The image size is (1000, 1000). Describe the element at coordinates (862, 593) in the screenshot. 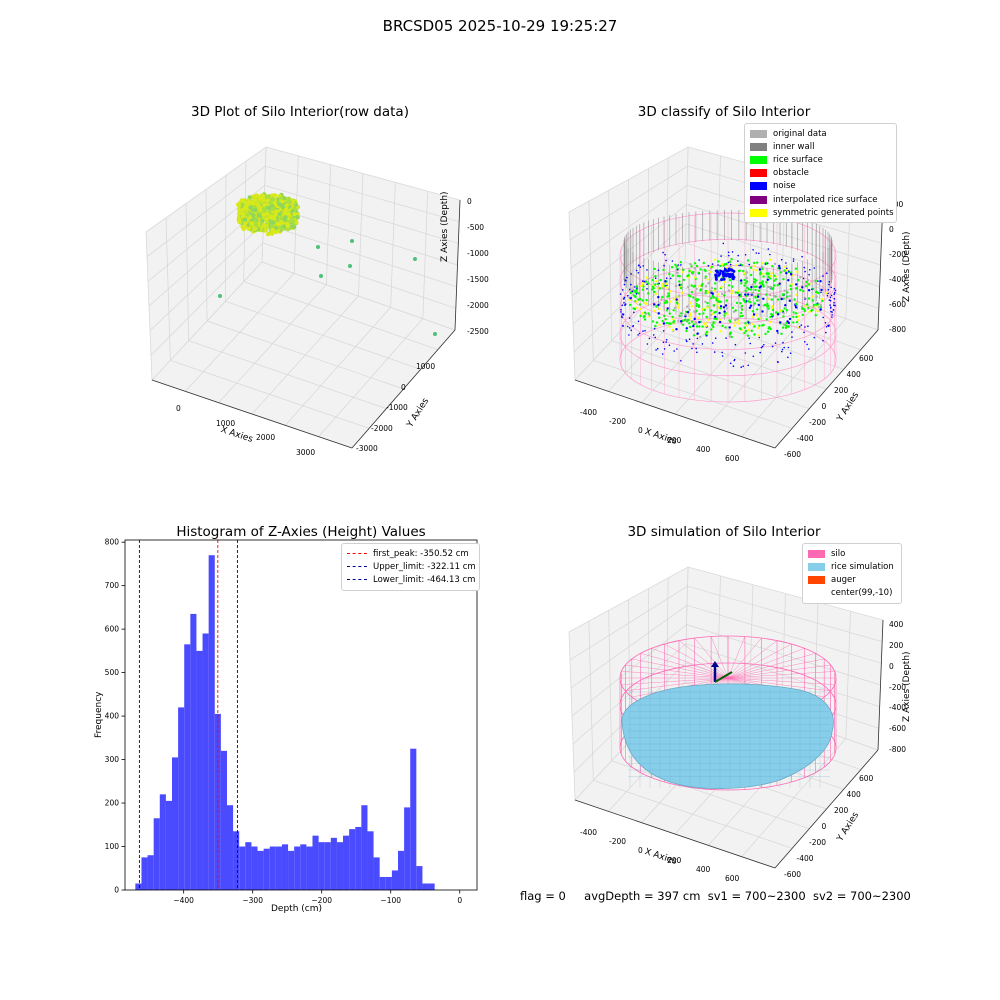

I see `legend-label: center(99,-10)` at that location.